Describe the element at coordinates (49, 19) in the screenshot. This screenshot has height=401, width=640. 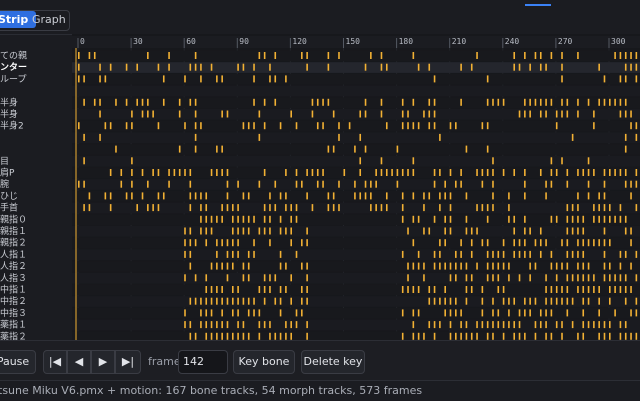
I see `tab-graph: Graph` at that location.